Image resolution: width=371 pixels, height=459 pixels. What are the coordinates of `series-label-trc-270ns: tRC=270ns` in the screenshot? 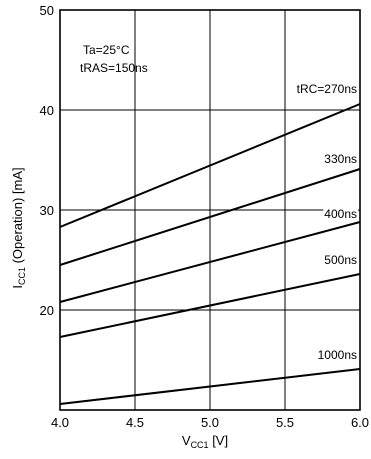 It's located at (327, 89).